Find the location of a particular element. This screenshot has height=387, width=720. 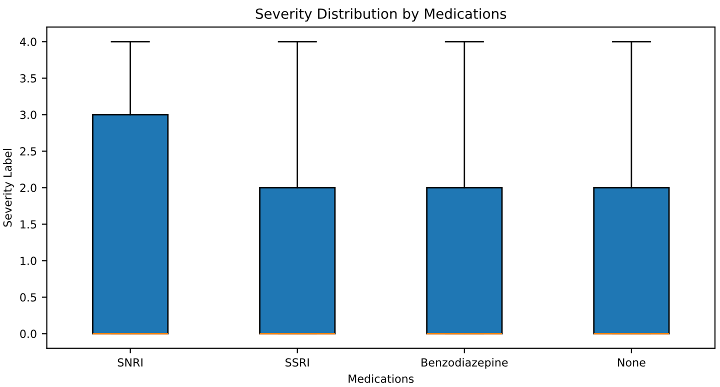

y-tick-label: 4.0 is located at coordinates (28, 42).